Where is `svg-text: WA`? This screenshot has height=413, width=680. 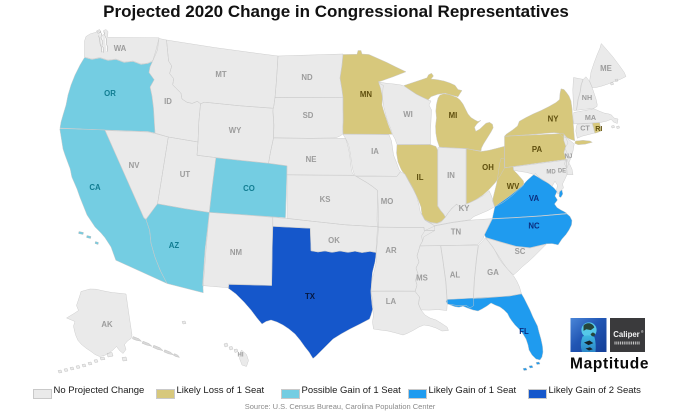 svg-text: WA is located at coordinates (120, 48).